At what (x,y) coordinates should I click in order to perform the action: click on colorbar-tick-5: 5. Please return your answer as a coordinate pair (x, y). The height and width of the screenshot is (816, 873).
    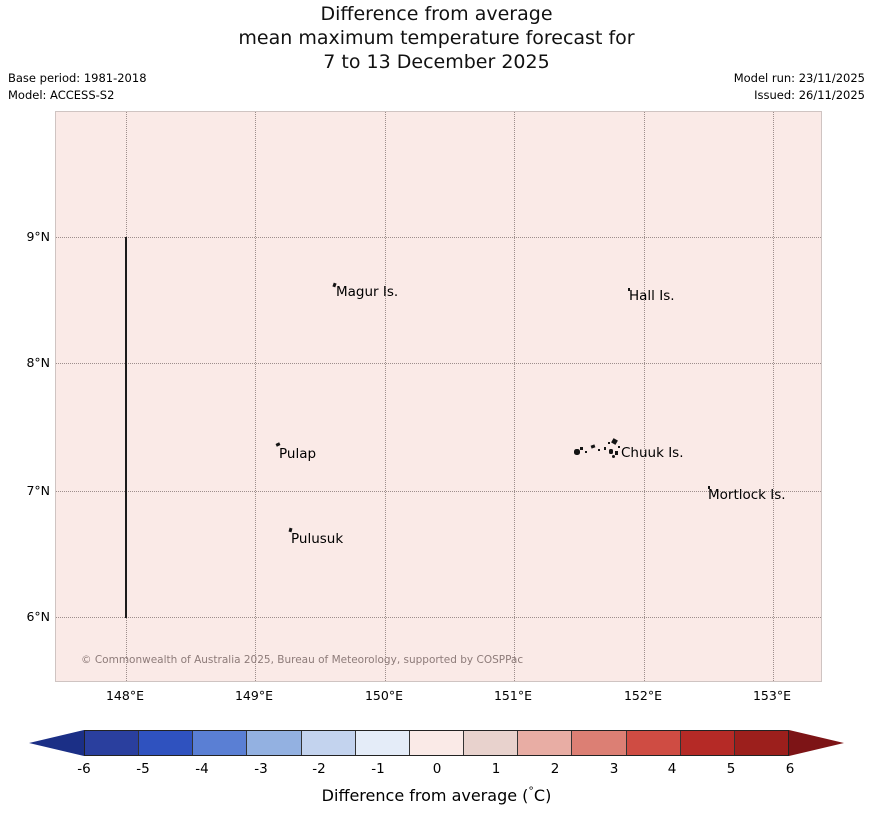
    Looking at the image, I should click on (731, 769).